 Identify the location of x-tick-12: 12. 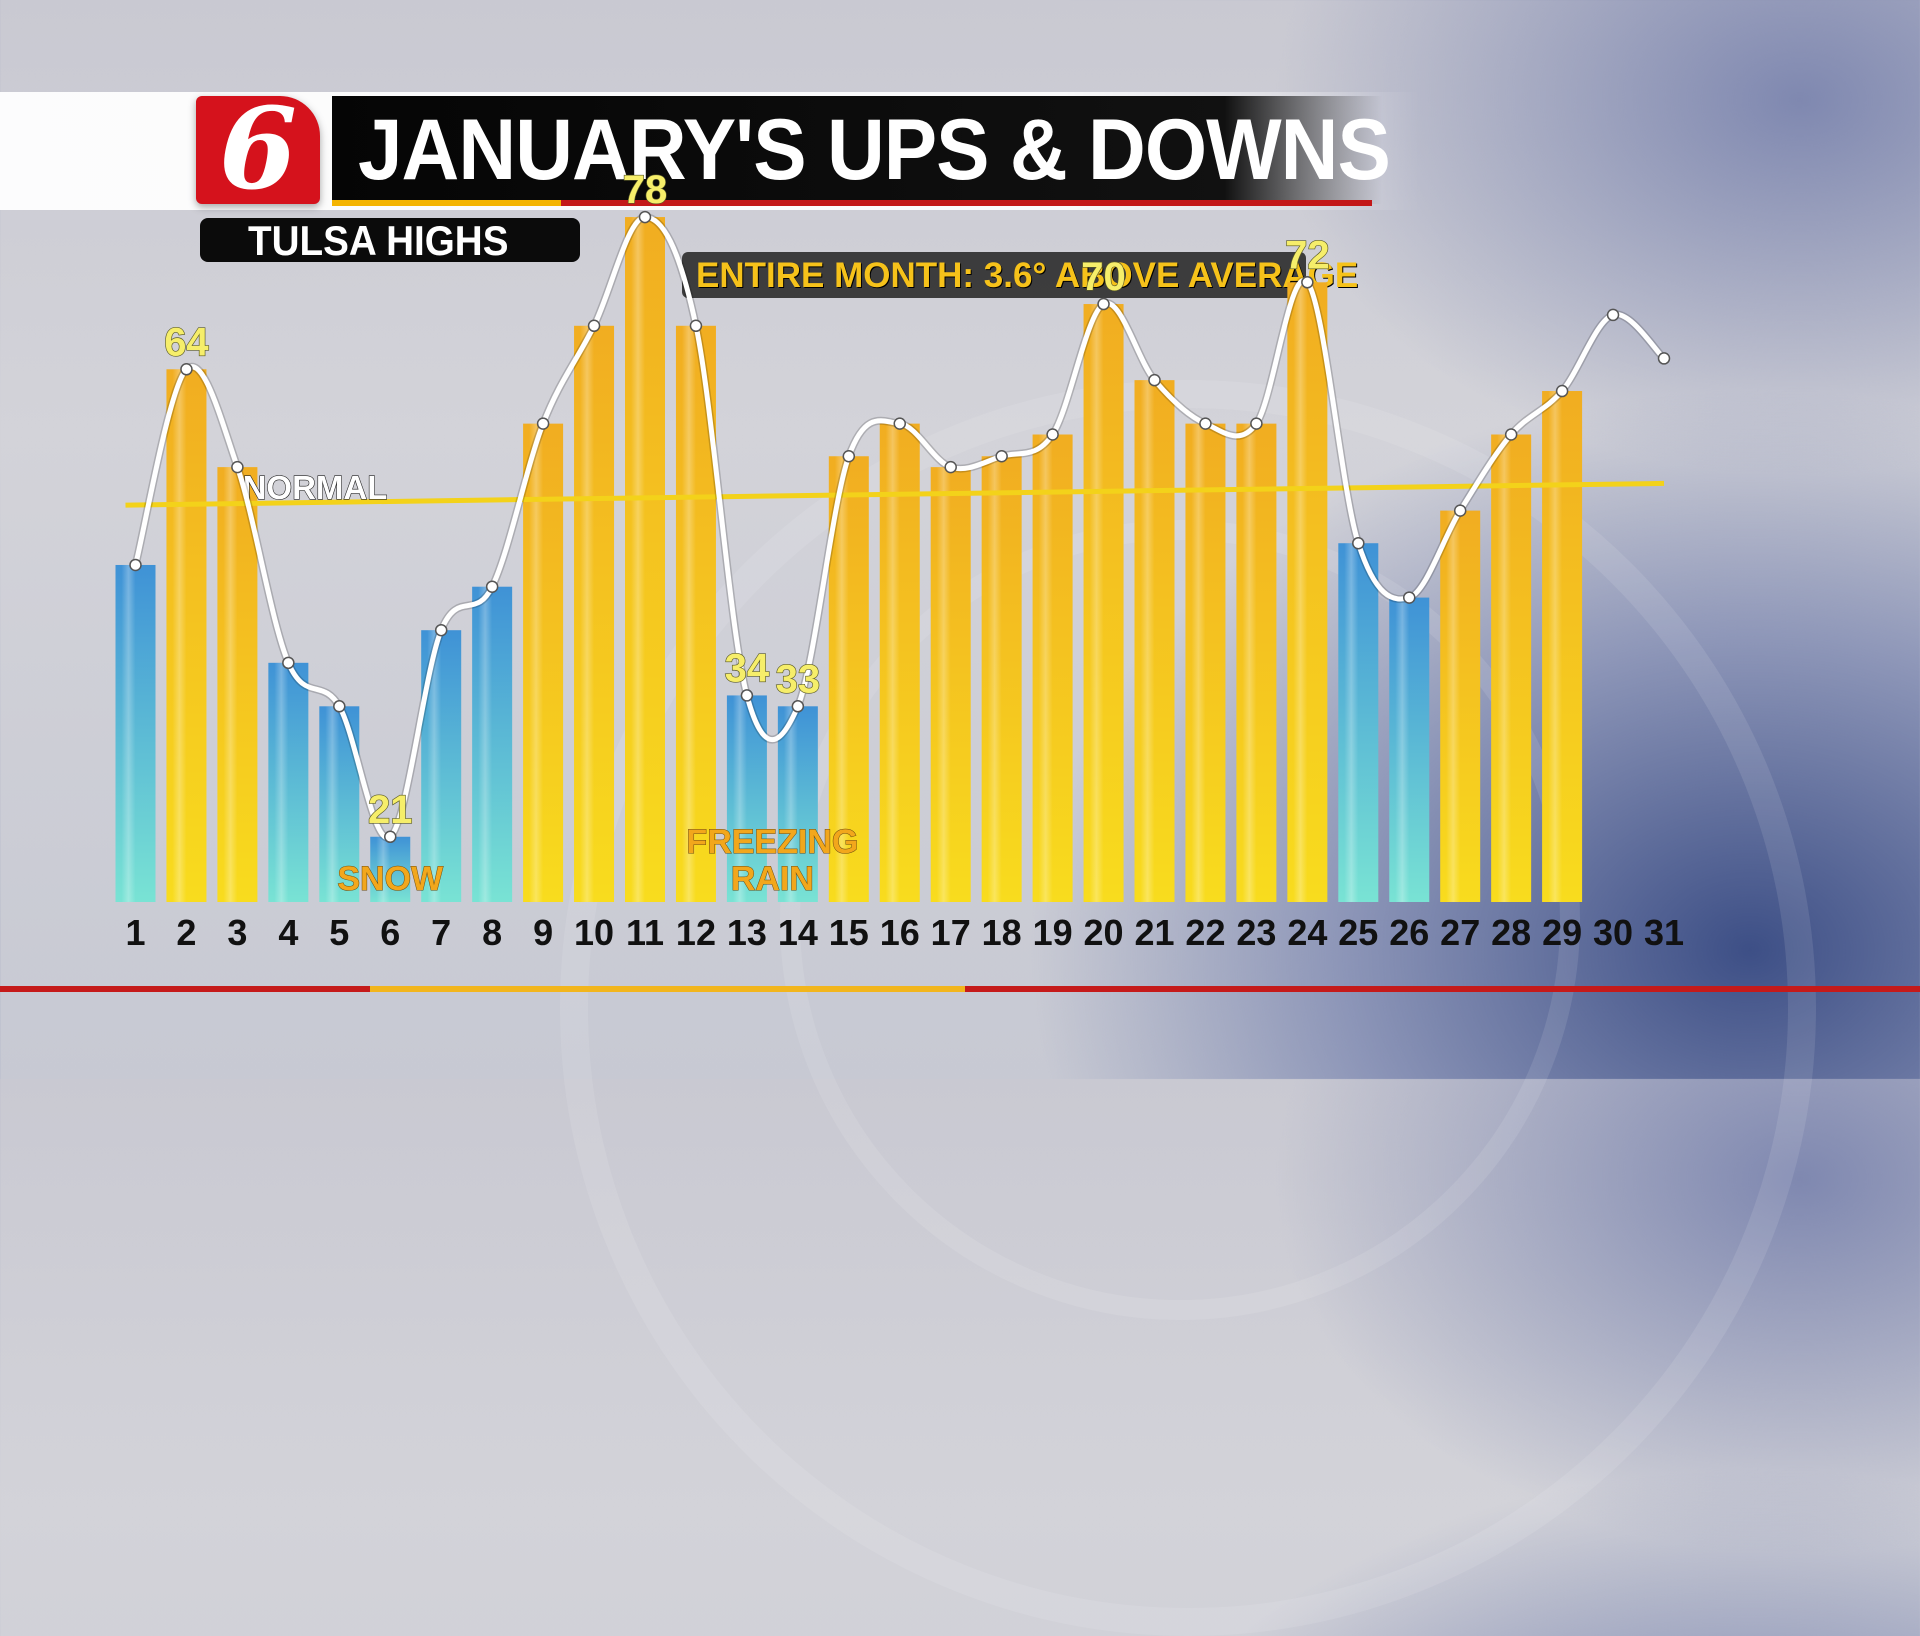
(696, 932).